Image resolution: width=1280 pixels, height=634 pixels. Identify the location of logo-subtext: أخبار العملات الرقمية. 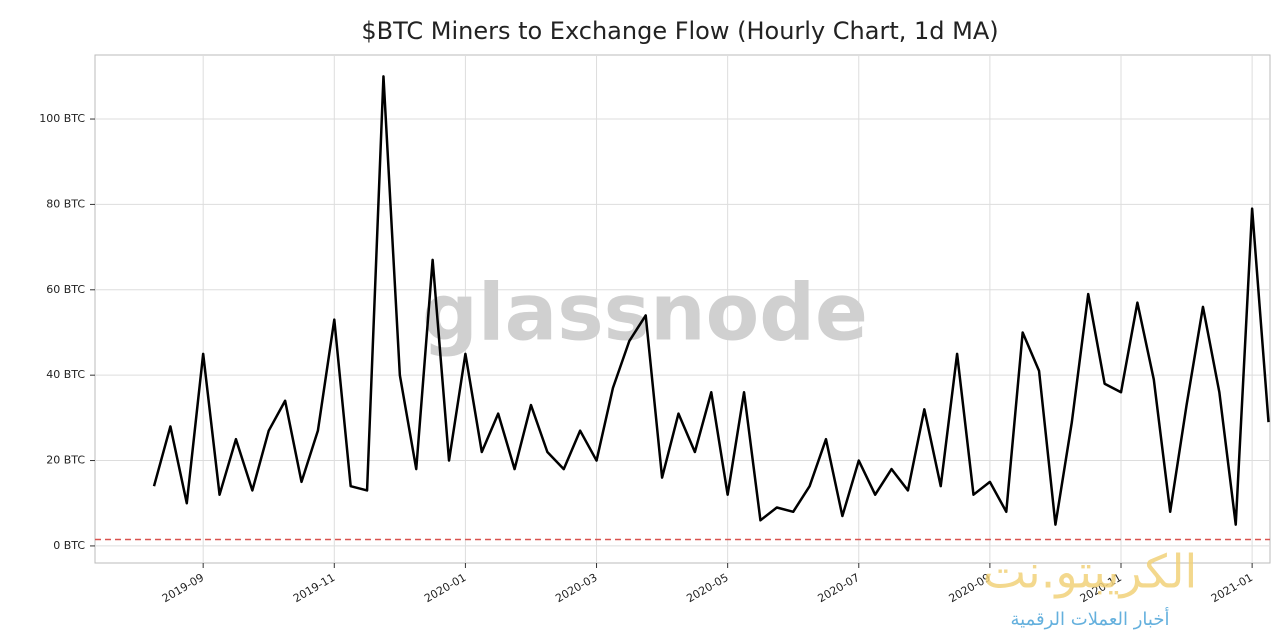
(1090, 618).